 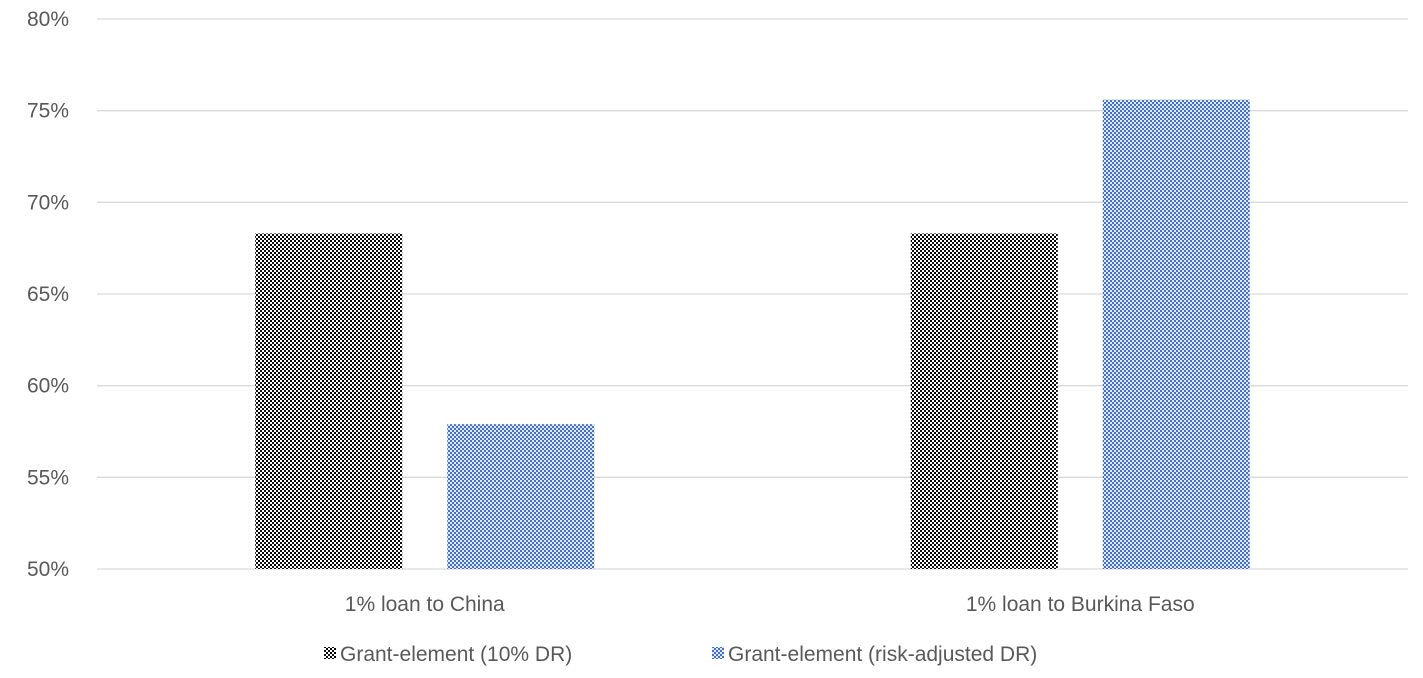 I want to click on legend-label: Grant-element (10% DR), so click(x=456, y=654).